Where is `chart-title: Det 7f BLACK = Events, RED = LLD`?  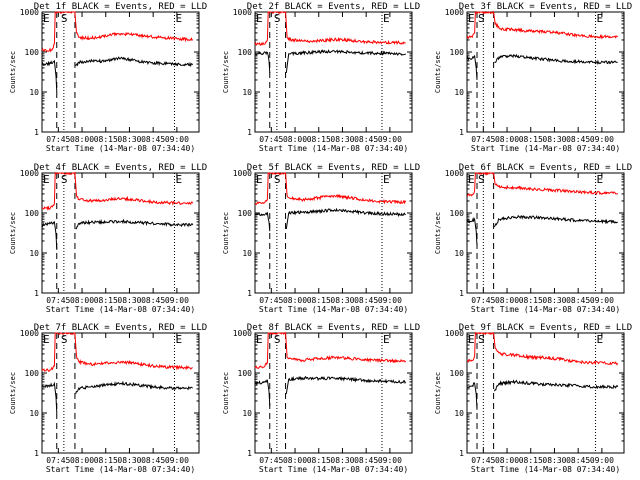 chart-title: Det 7f BLACK = Events, RED = LLD is located at coordinates (120, 328).